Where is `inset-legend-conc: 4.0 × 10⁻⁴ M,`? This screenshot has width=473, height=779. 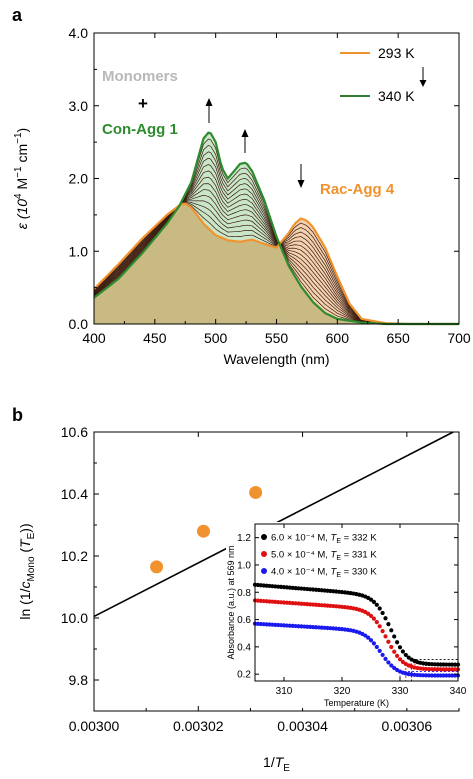
inset-legend-conc: 4.0 × 10⁻⁴ M, is located at coordinates (301, 572).